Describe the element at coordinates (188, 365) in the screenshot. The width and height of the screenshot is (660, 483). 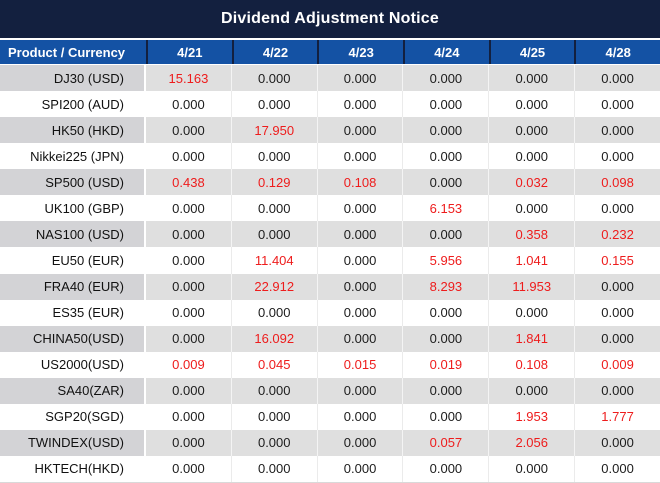
I see `value-cell: 0.009` at that location.